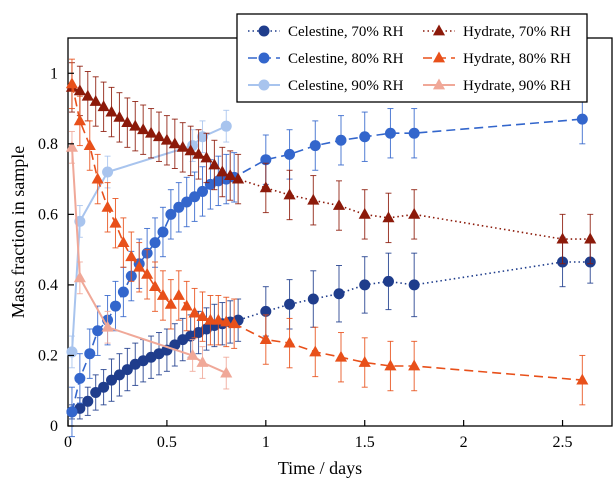 Image resolution: width=613 pixels, height=483 pixels. What do you see at coordinates (266, 442) in the screenshot?
I see `x-tick-label: 1` at bounding box center [266, 442].